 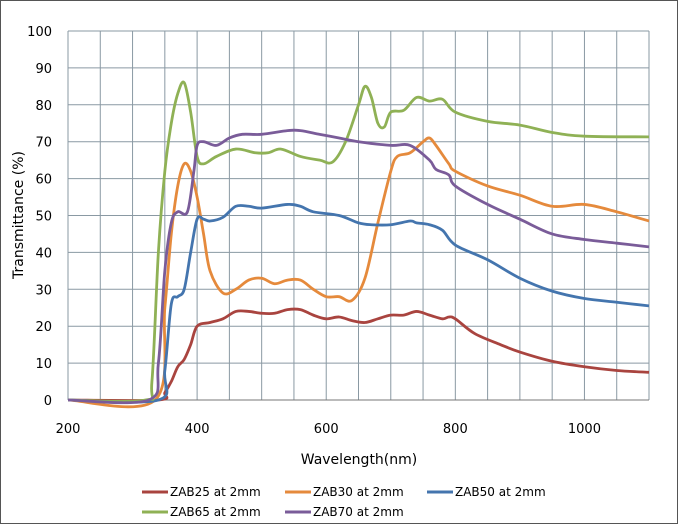 I want to click on y-tick-label: 0, so click(x=48, y=401).